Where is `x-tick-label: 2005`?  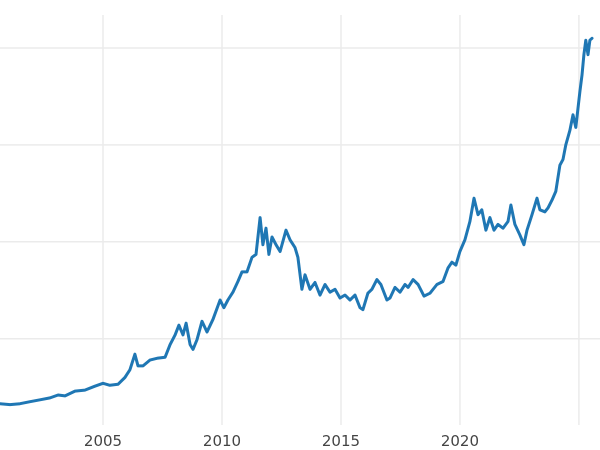 x-tick-label: 2005 is located at coordinates (103, 441).